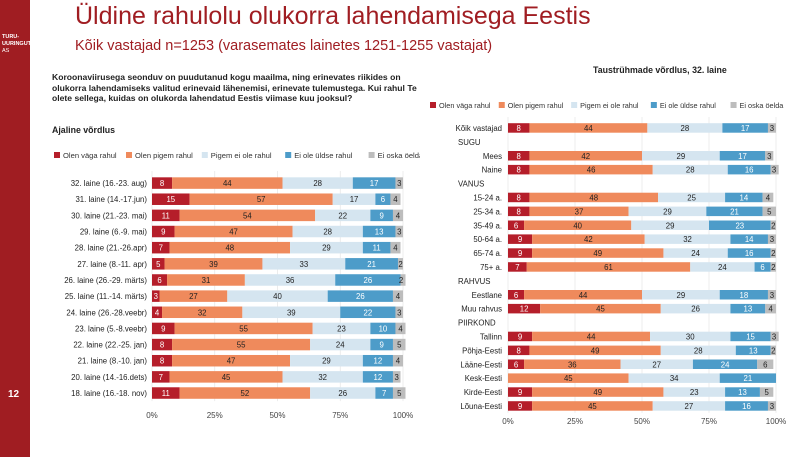  What do you see at coordinates (105, 280) in the screenshot?
I see `category-label: 26. laine (26.-29. märts)` at bounding box center [105, 280].